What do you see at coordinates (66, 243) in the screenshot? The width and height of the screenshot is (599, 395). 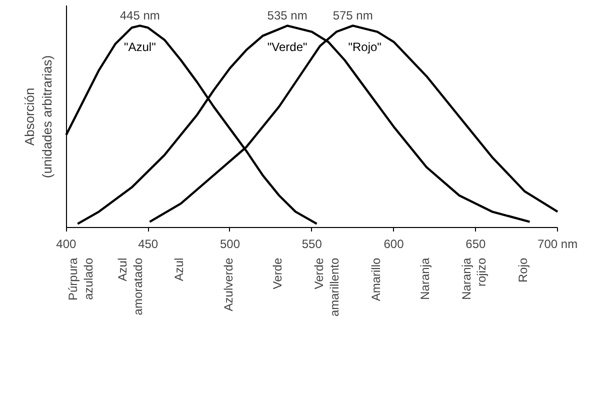 I see `x-tick-label: 400` at bounding box center [66, 243].